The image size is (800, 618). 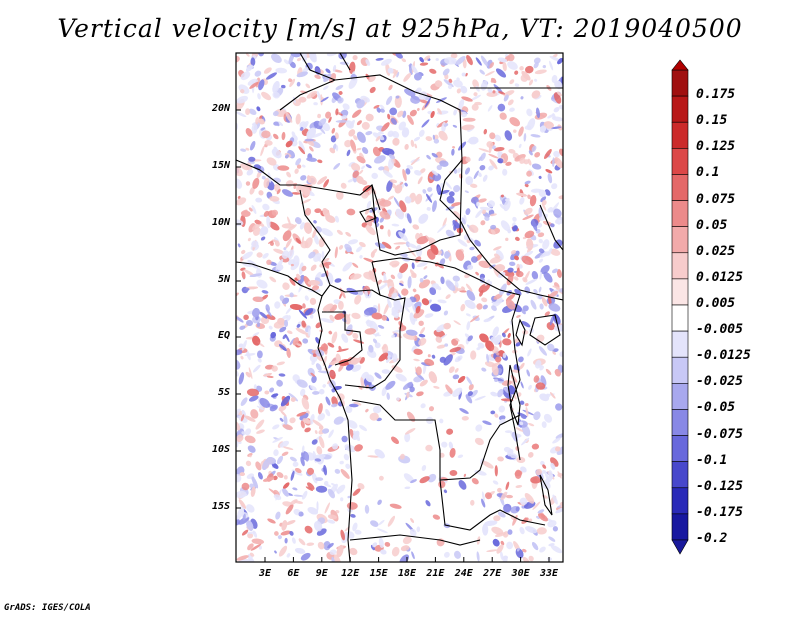 What do you see at coordinates (463, 573) in the screenshot?
I see `lon-tick-label: 24E` at bounding box center [463, 573].